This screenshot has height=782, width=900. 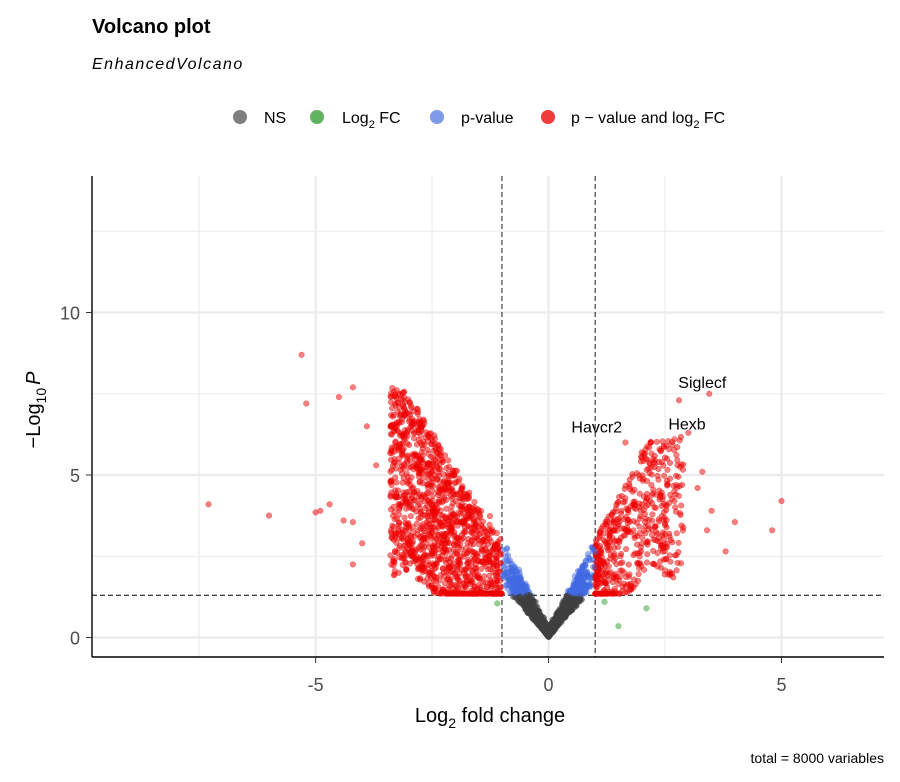 What do you see at coordinates (70, 314) in the screenshot?
I see `y-tick-label: 10` at bounding box center [70, 314].